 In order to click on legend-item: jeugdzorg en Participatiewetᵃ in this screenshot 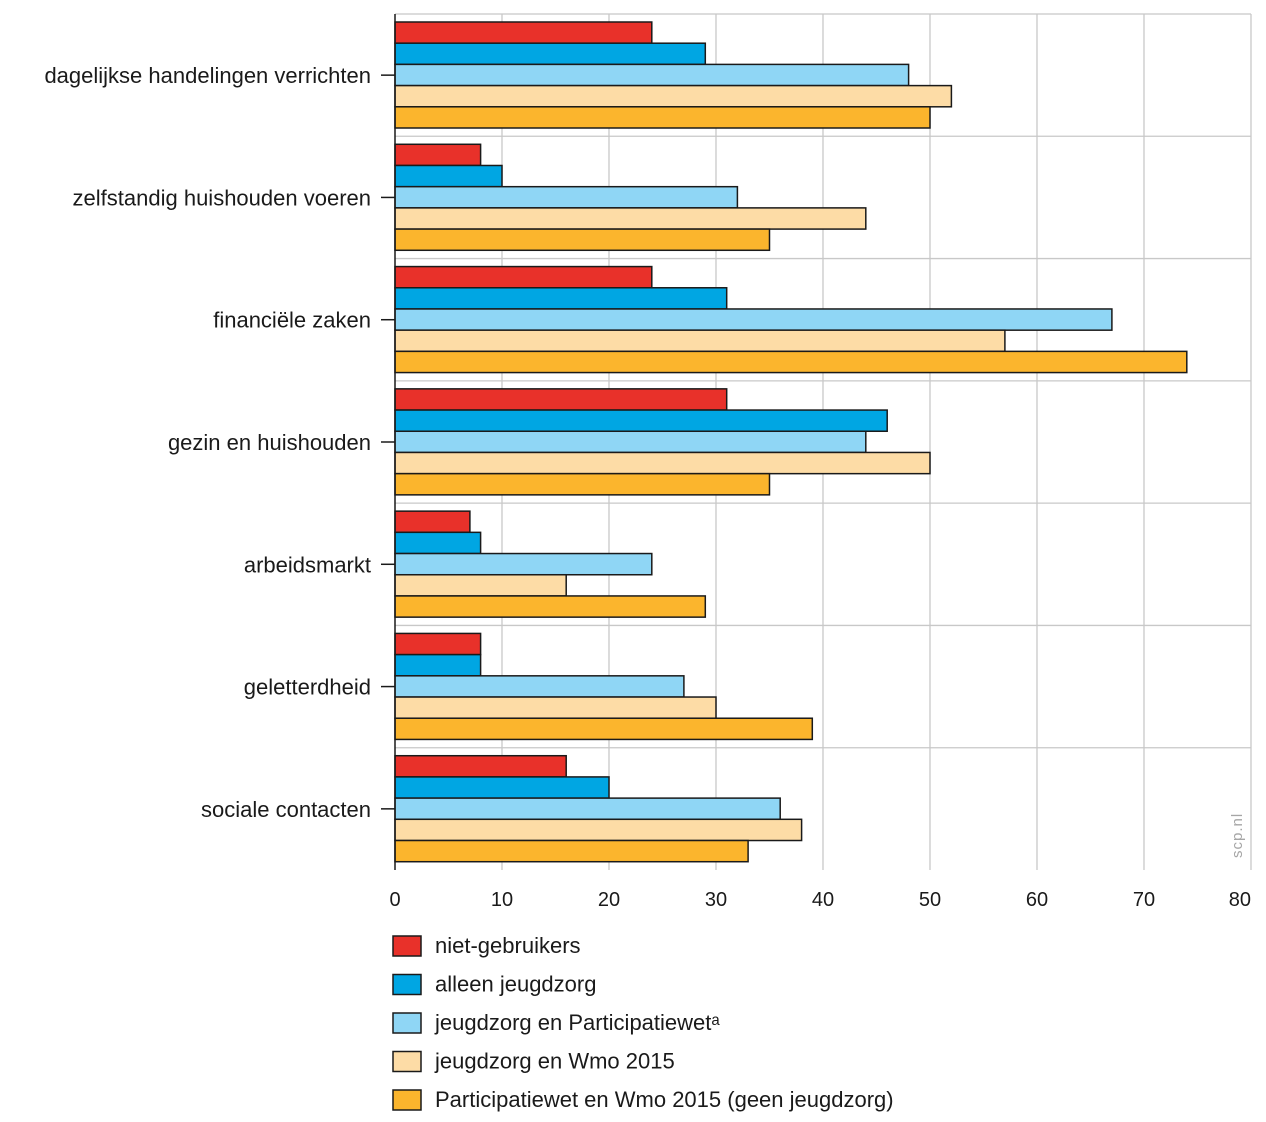, I will do `click(556, 1022)`.